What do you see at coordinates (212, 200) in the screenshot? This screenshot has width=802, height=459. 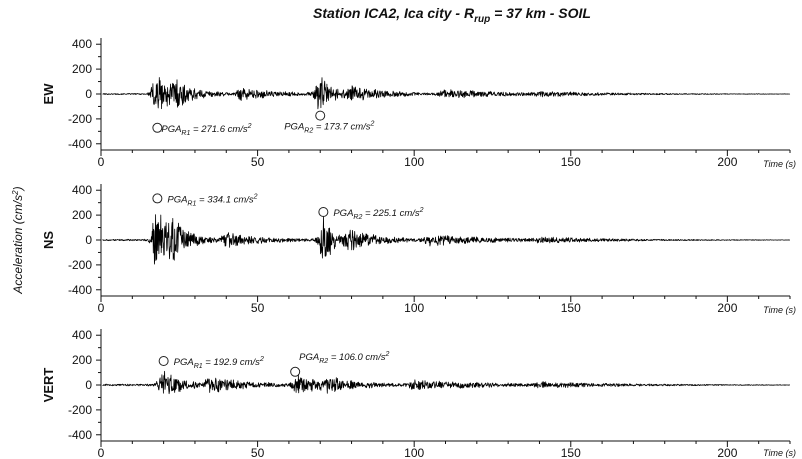 I see `pga-annotation: PGAR1 = 334.1 cm/s2` at bounding box center [212, 200].